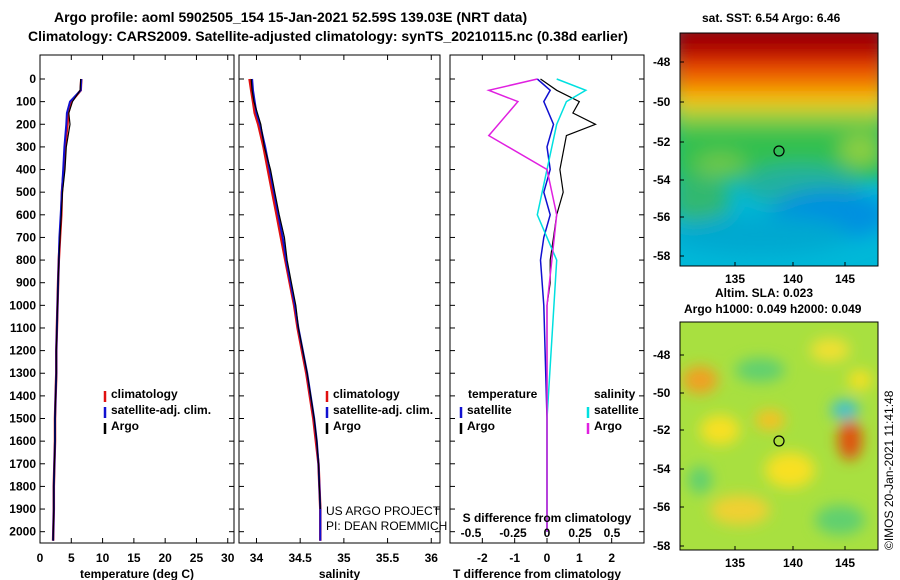 This screenshot has height=580, width=900. What do you see at coordinates (889, 470) in the screenshot?
I see `imos-credit: ©IMOS 20-Jan-2021 11:41:48` at bounding box center [889, 470].